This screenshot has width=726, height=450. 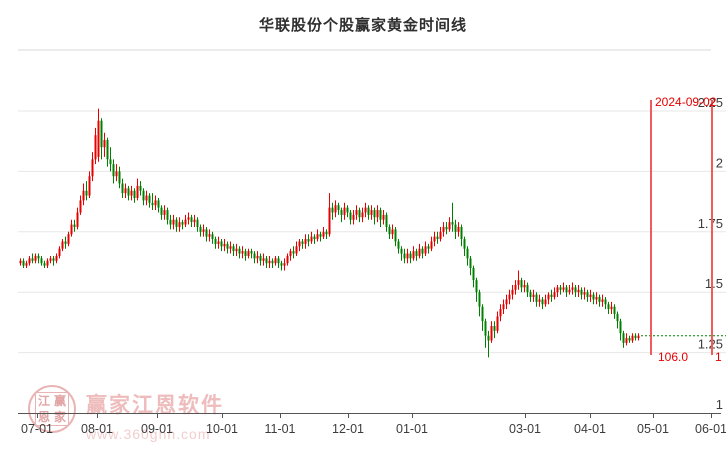 I want to click on svg-text: 07-01, so click(x=37, y=429).